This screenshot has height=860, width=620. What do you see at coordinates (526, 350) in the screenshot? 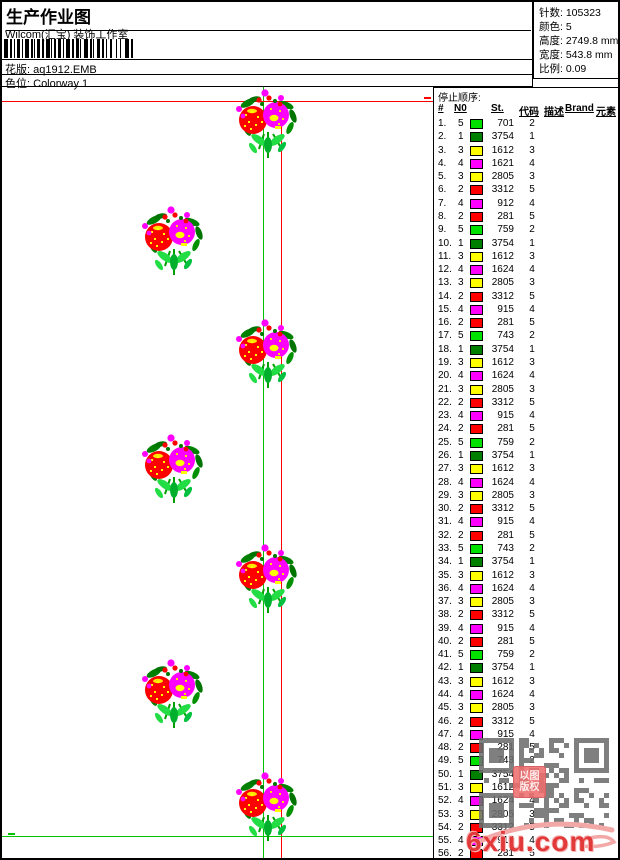
I see `table-row: 18. 1 3754 1` at bounding box center [526, 350].